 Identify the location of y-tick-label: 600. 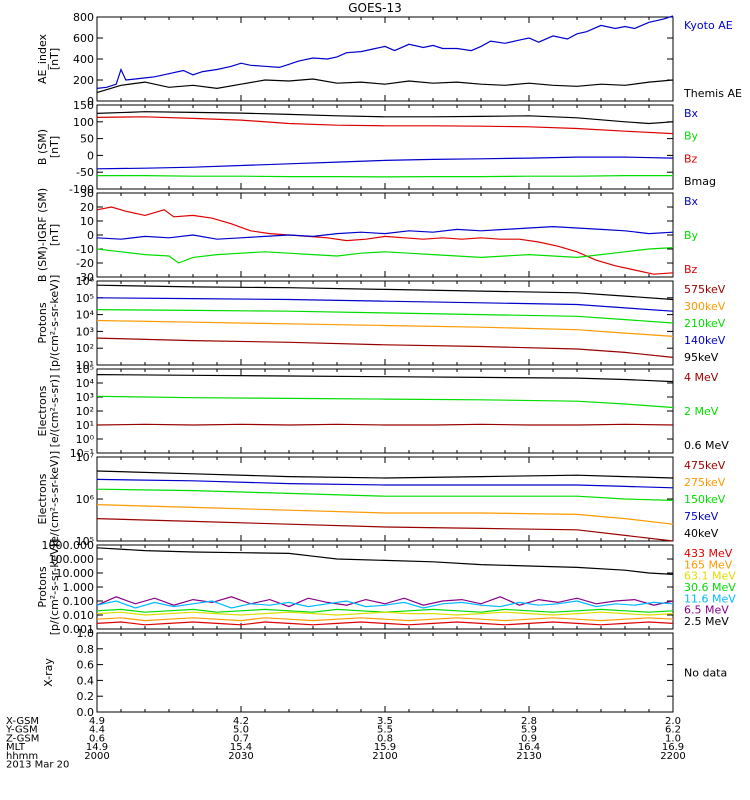
(83, 38).